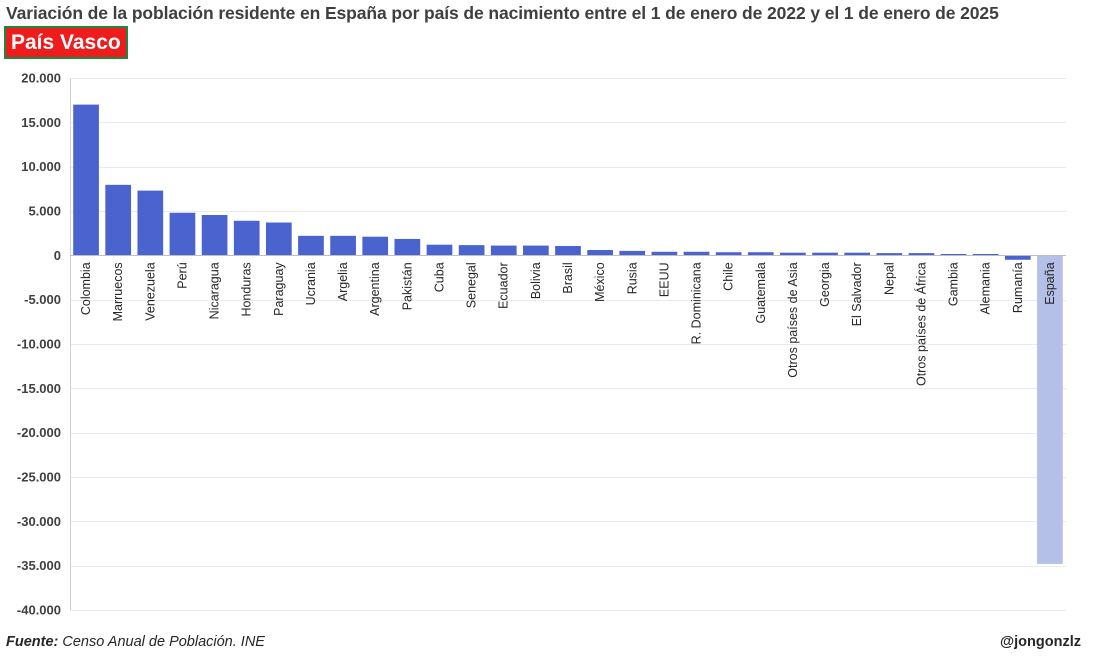 This screenshot has height=661, width=1093. I want to click on bar-nicaragua, so click(214, 235).